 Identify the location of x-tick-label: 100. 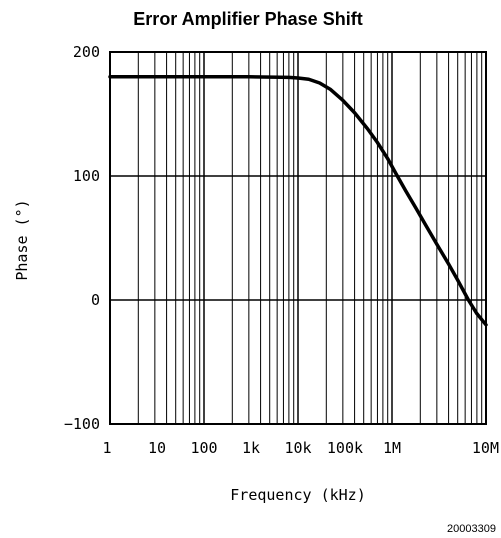
(203, 448).